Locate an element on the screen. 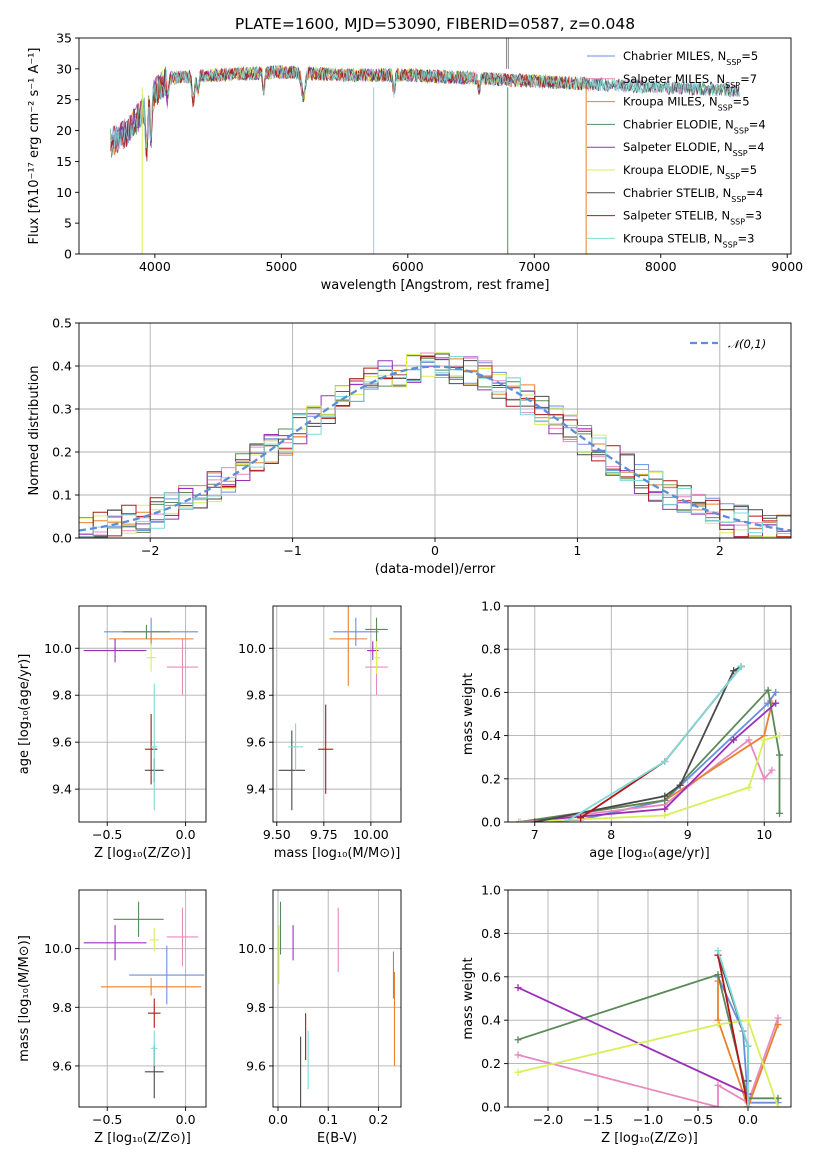  x-tick-label: 0.1 is located at coordinates (328, 1119).